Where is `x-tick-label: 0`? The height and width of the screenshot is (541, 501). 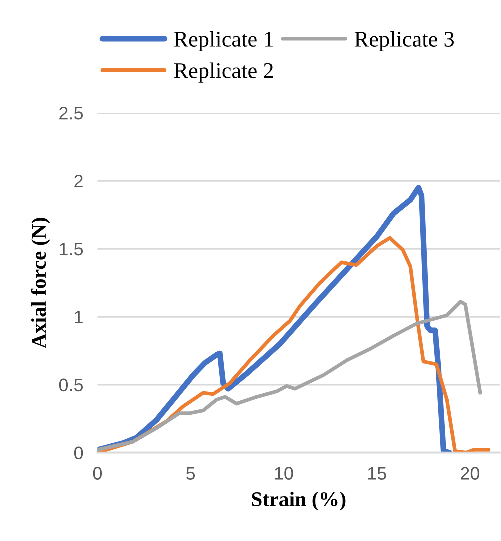 x-tick-label: 0 is located at coordinates (97, 473).